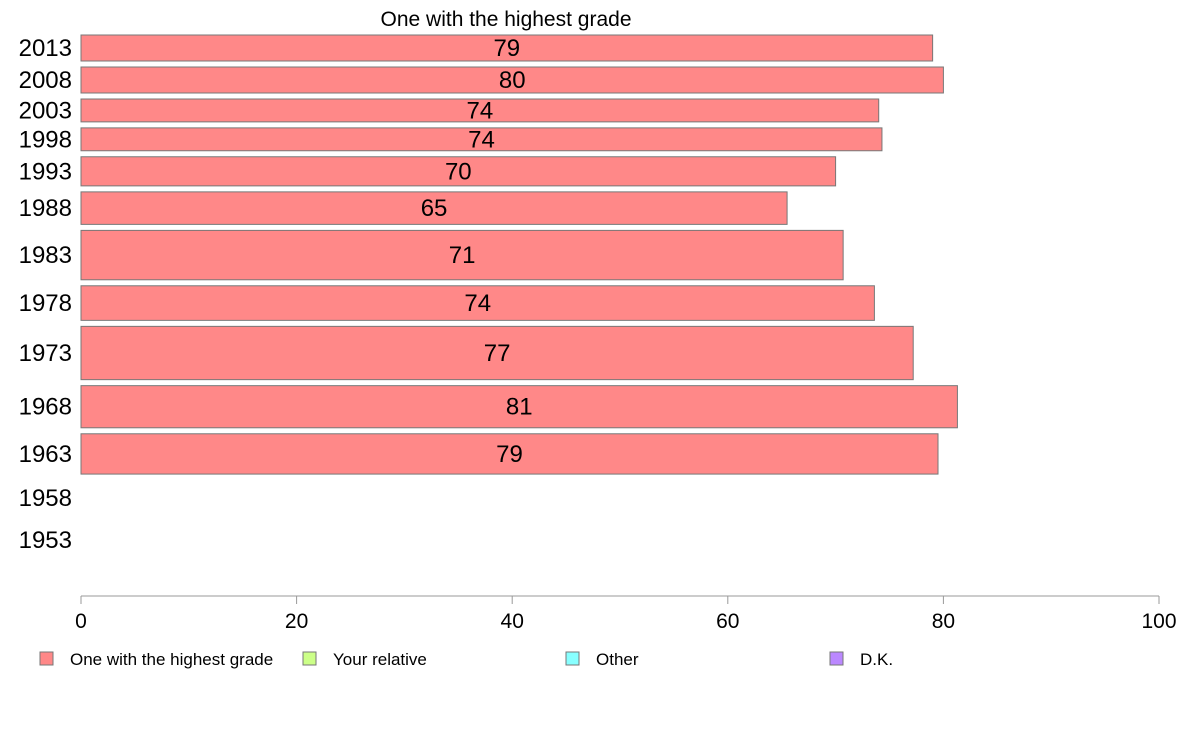  I want to click on x-tick-label: 60, so click(727, 621).